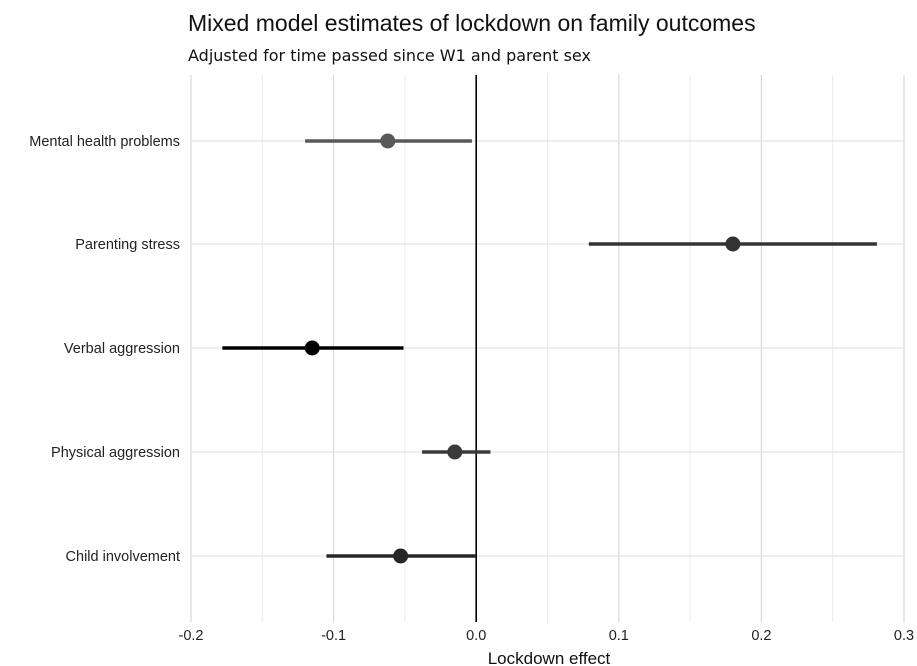 The width and height of the screenshot is (917, 666). What do you see at coordinates (123, 557) in the screenshot?
I see `y-tick-label: Child involvement` at bounding box center [123, 557].